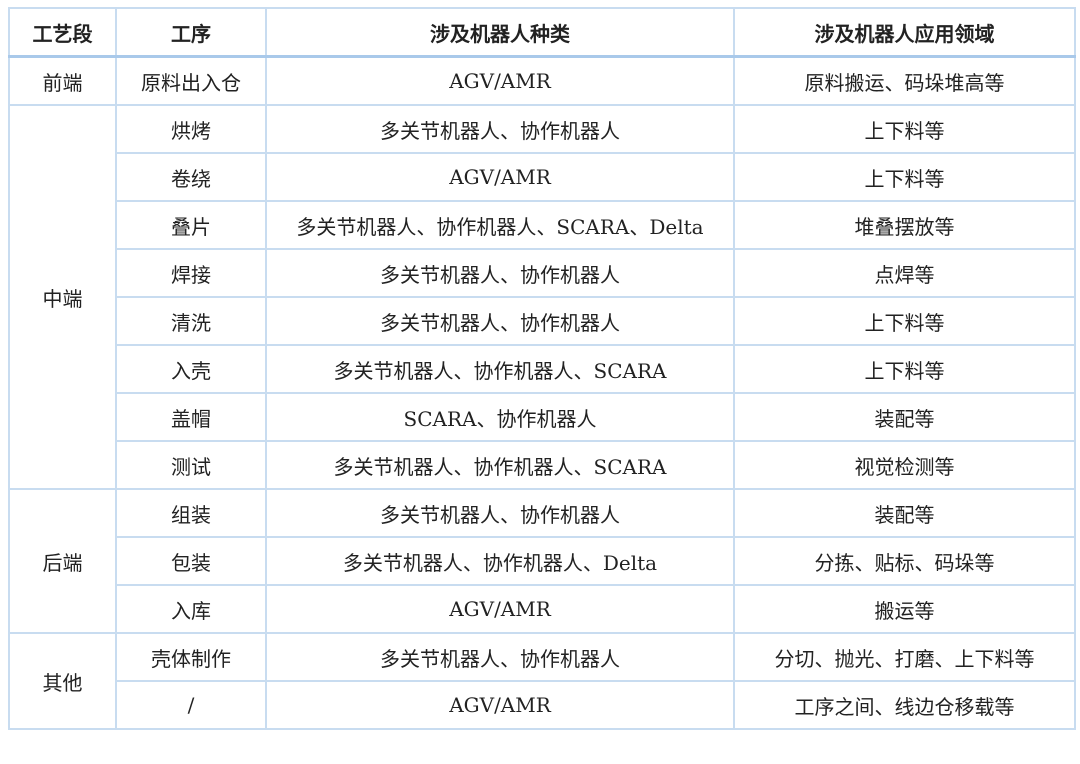 The height and width of the screenshot is (764, 1080). Describe the element at coordinates (904, 609) in the screenshot. I see `application-cell: 搬运等` at that location.